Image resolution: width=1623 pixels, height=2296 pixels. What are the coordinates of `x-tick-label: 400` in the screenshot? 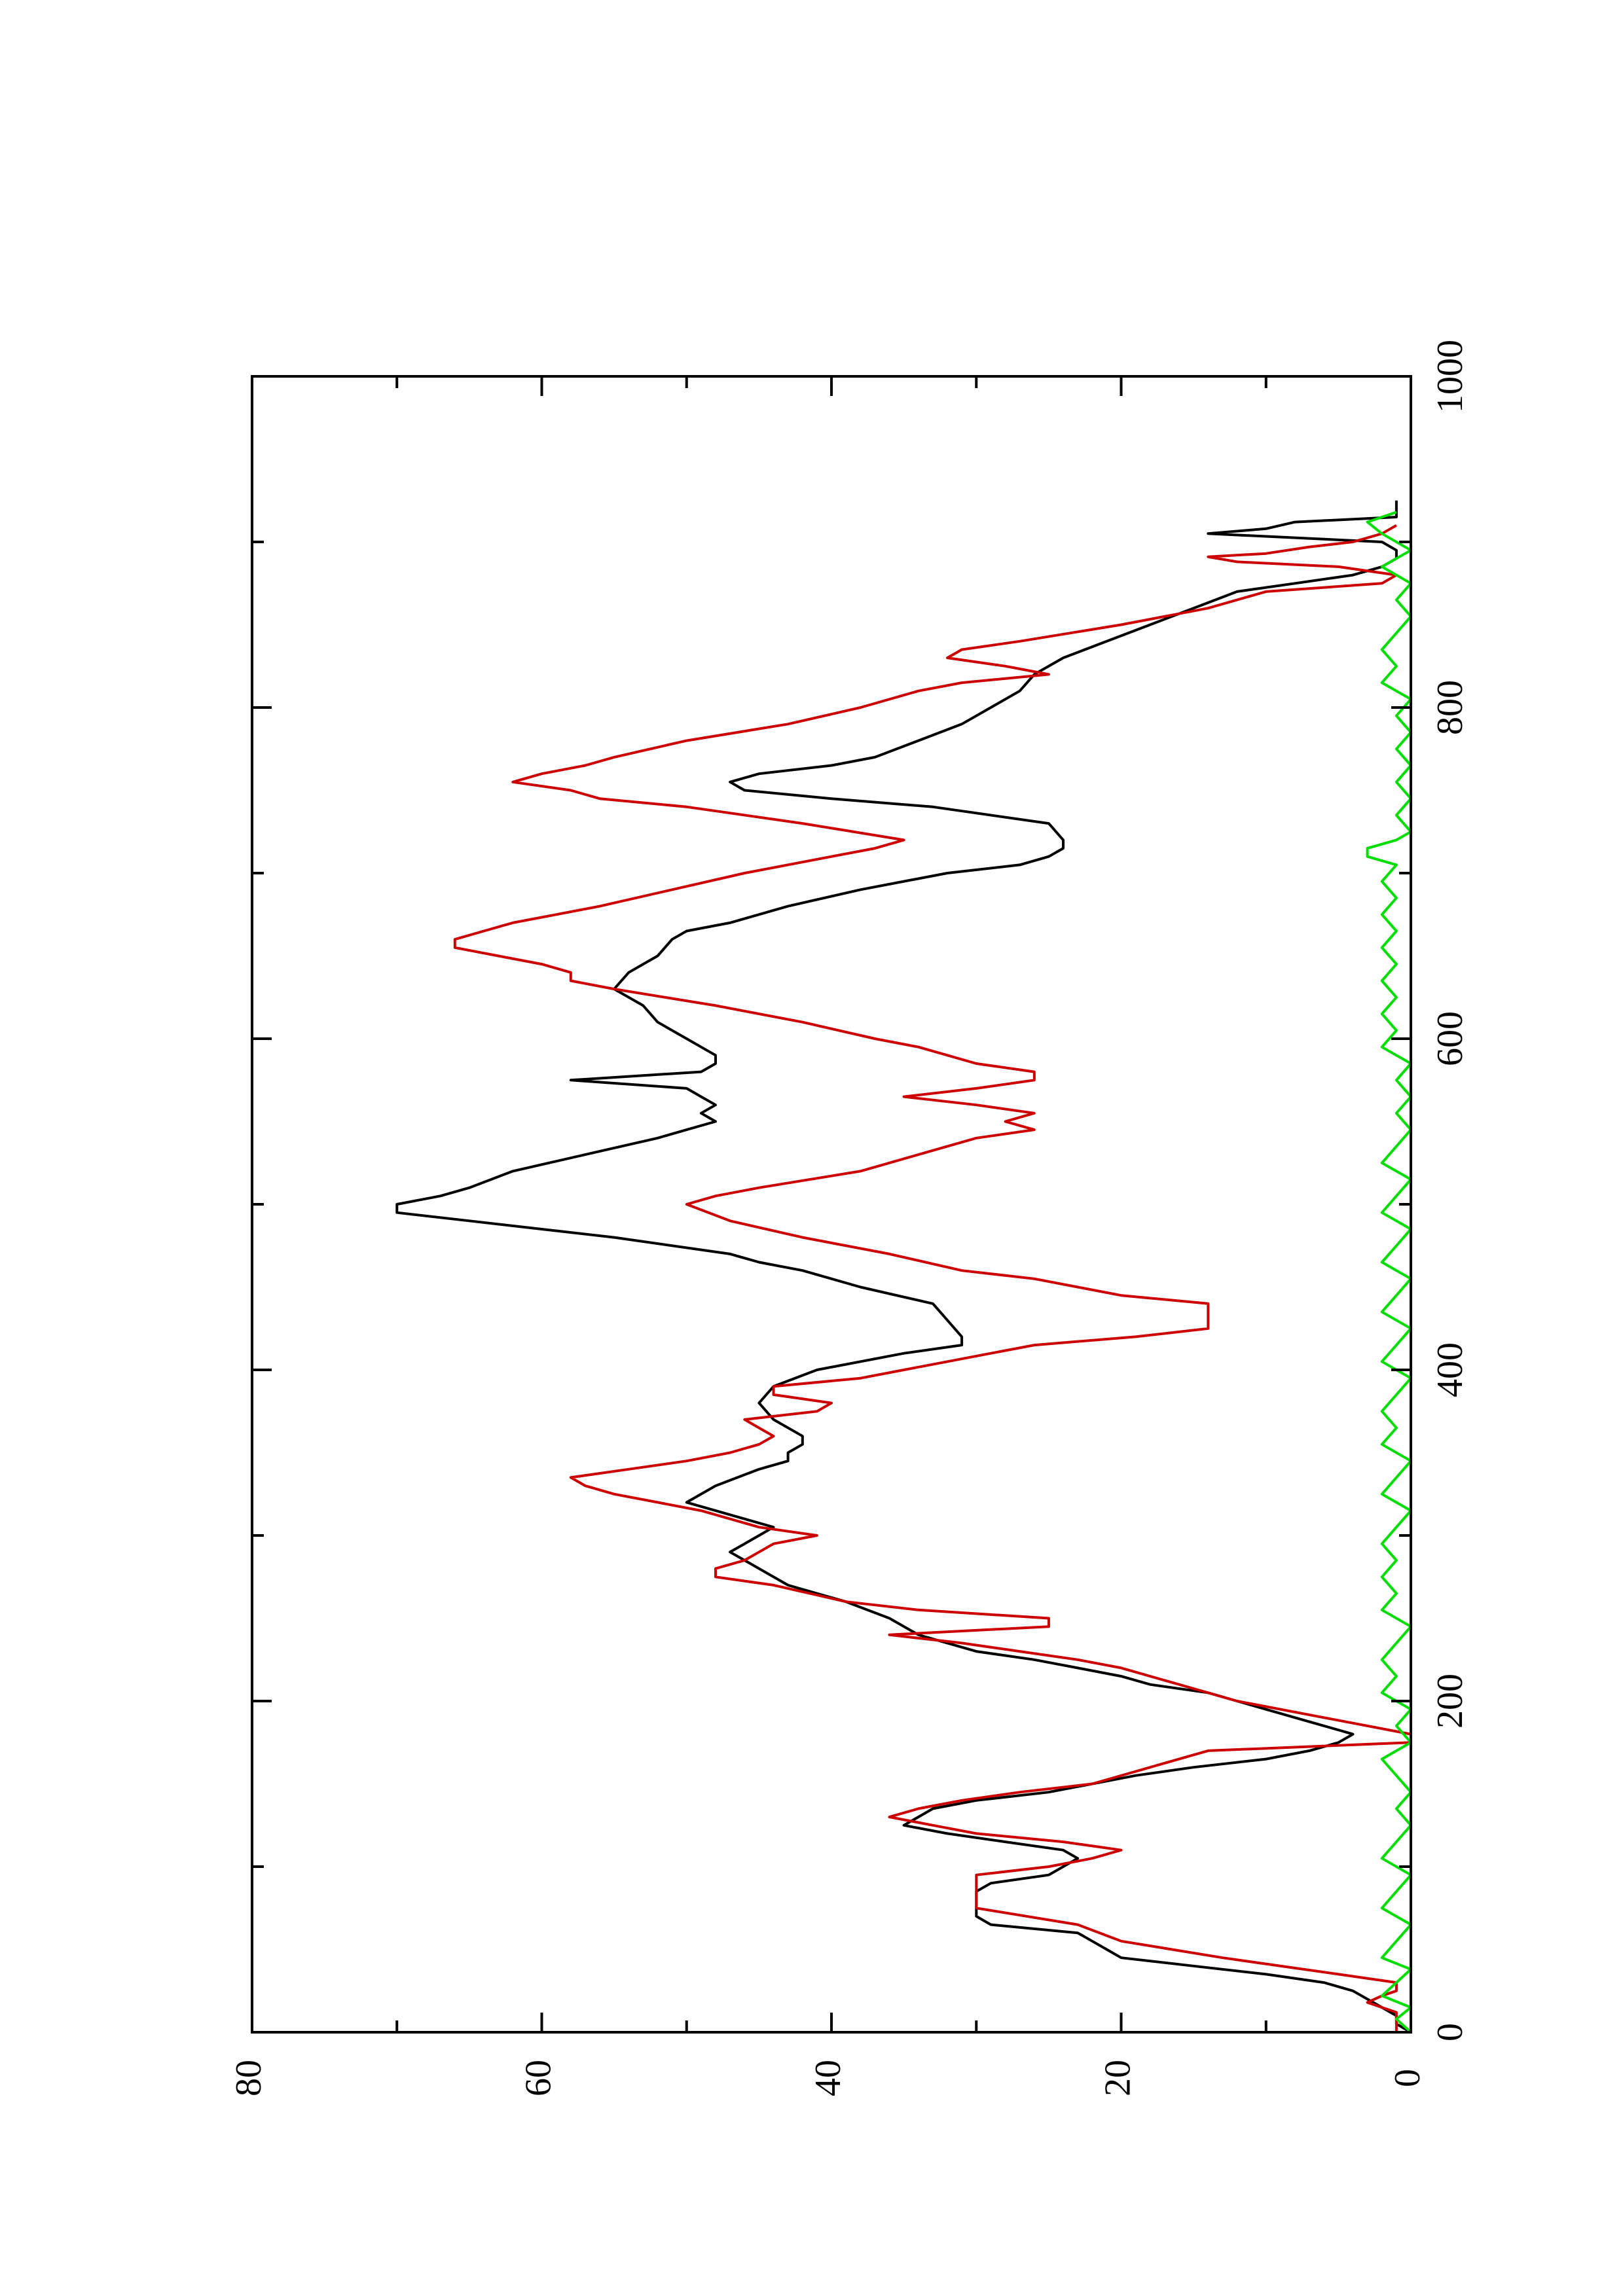 It's located at (1450, 1369).